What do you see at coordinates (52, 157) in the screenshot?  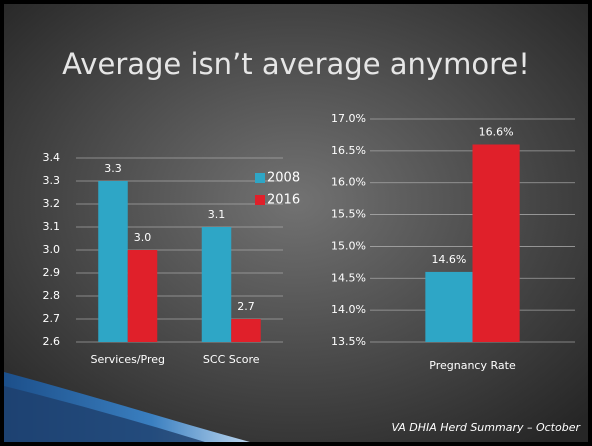 I see `y-tick-label: 3.4` at bounding box center [52, 157].